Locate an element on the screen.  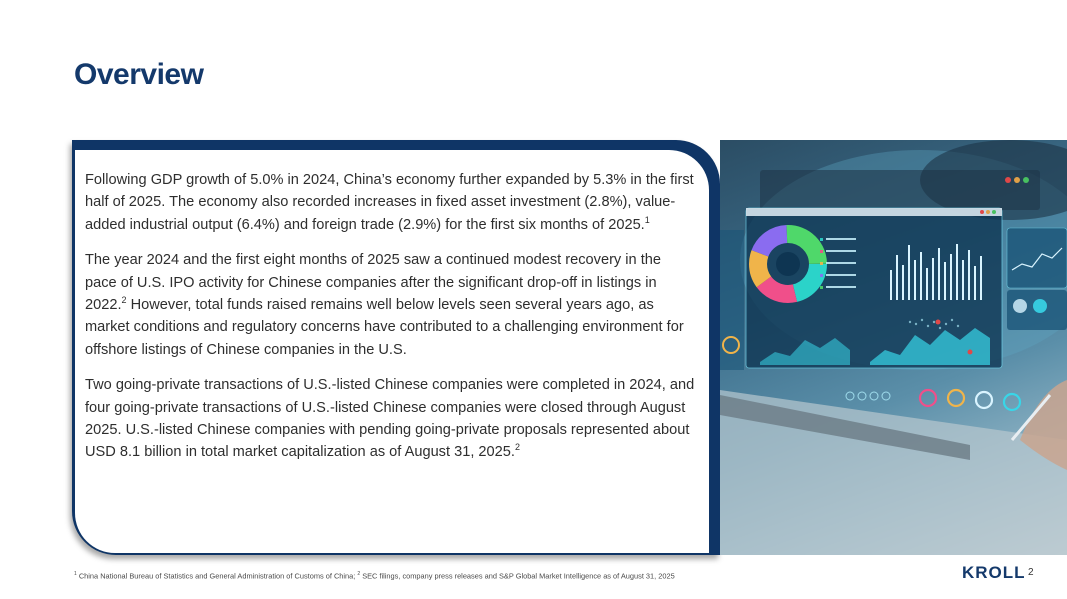
footnote-marker-2: 2 is located at coordinates (359, 574).